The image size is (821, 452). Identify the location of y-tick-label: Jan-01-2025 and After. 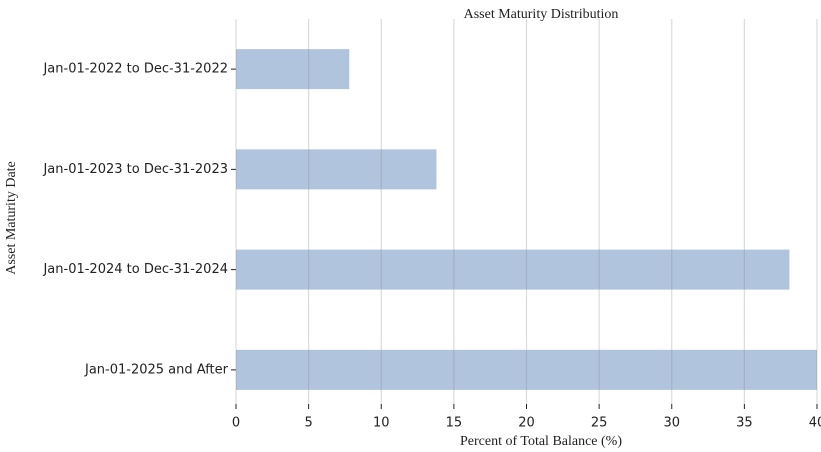
(156, 369).